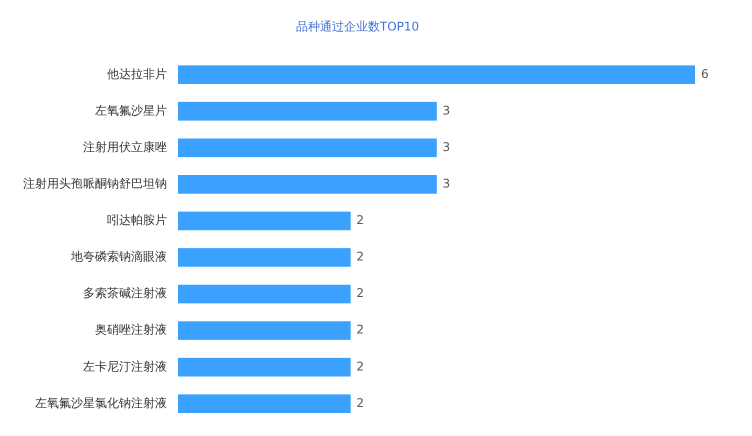  Describe the element at coordinates (125, 147) in the screenshot. I see `y-tick-label: 注射用伏立康唑` at that location.